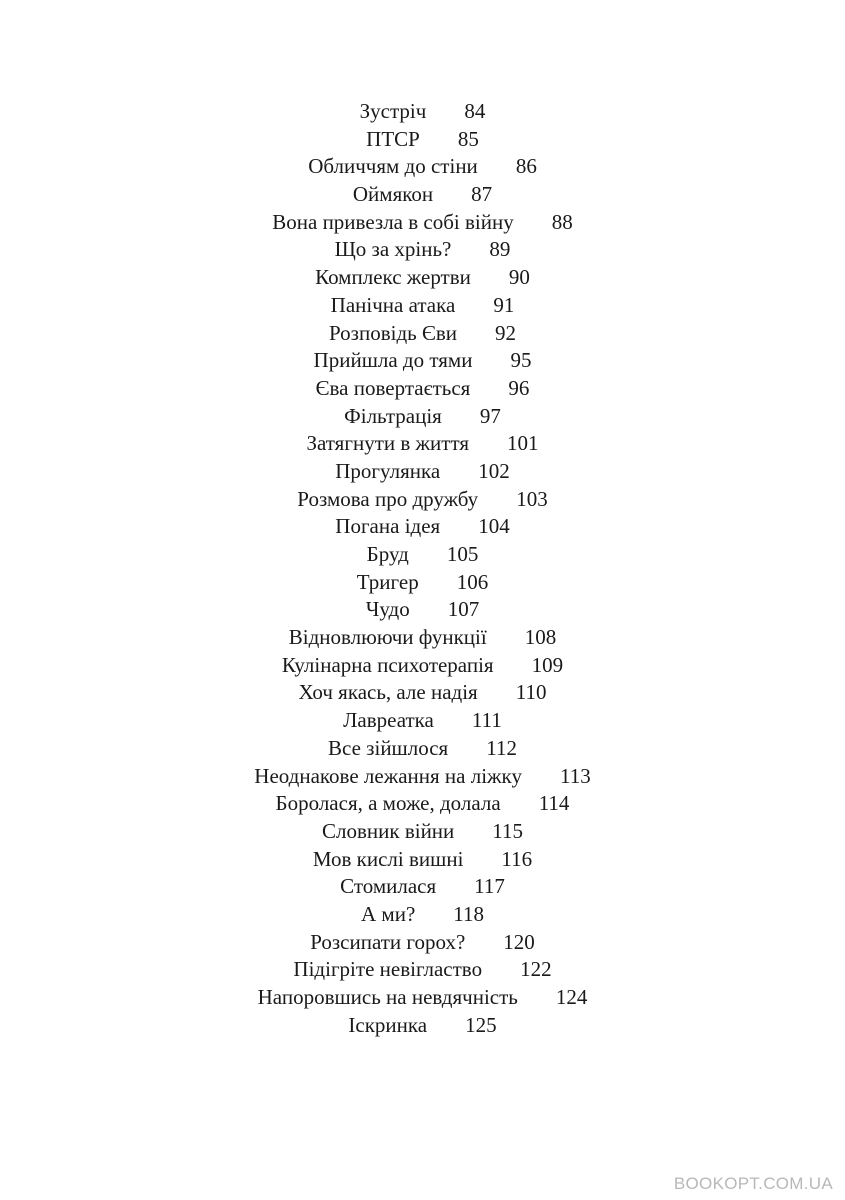 This screenshot has height=1200, width=845. I want to click on toc-entry-title: Кулінарна психотерапія, so click(387, 664).